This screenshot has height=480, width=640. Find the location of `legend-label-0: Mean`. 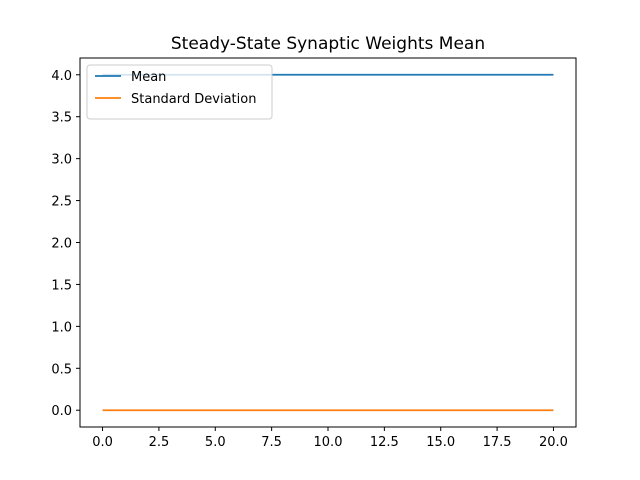

legend-label-0: Mean is located at coordinates (148, 77).